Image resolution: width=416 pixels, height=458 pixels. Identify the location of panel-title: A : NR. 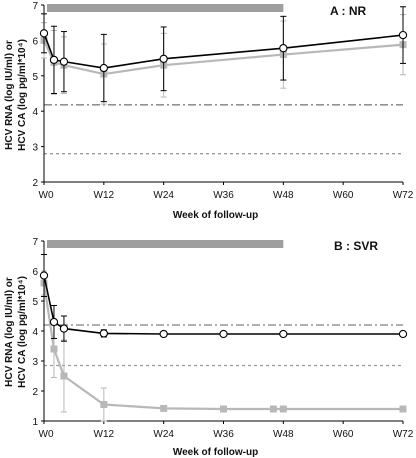
(348, 11).